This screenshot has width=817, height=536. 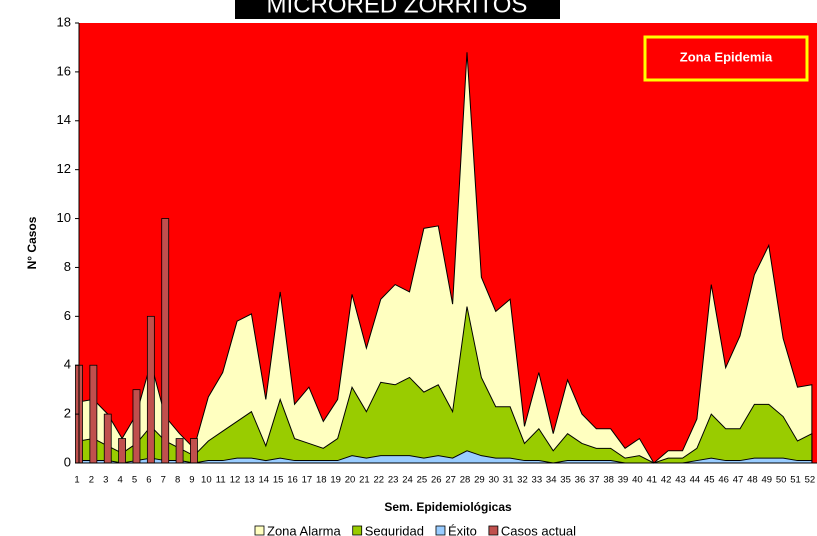 I want to click on x-tick-label: 16, so click(x=292, y=480).